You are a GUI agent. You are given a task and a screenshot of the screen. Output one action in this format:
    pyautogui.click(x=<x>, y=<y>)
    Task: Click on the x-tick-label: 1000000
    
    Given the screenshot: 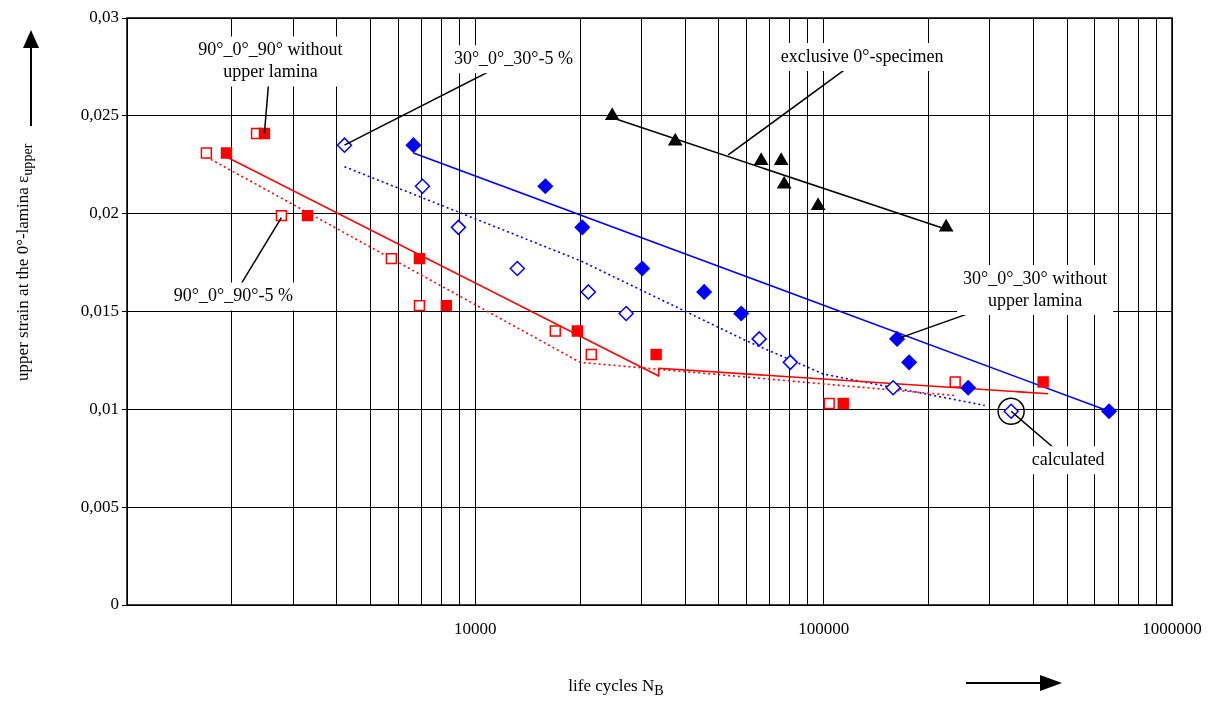 What is the action you would take?
    pyautogui.click(x=1172, y=628)
    